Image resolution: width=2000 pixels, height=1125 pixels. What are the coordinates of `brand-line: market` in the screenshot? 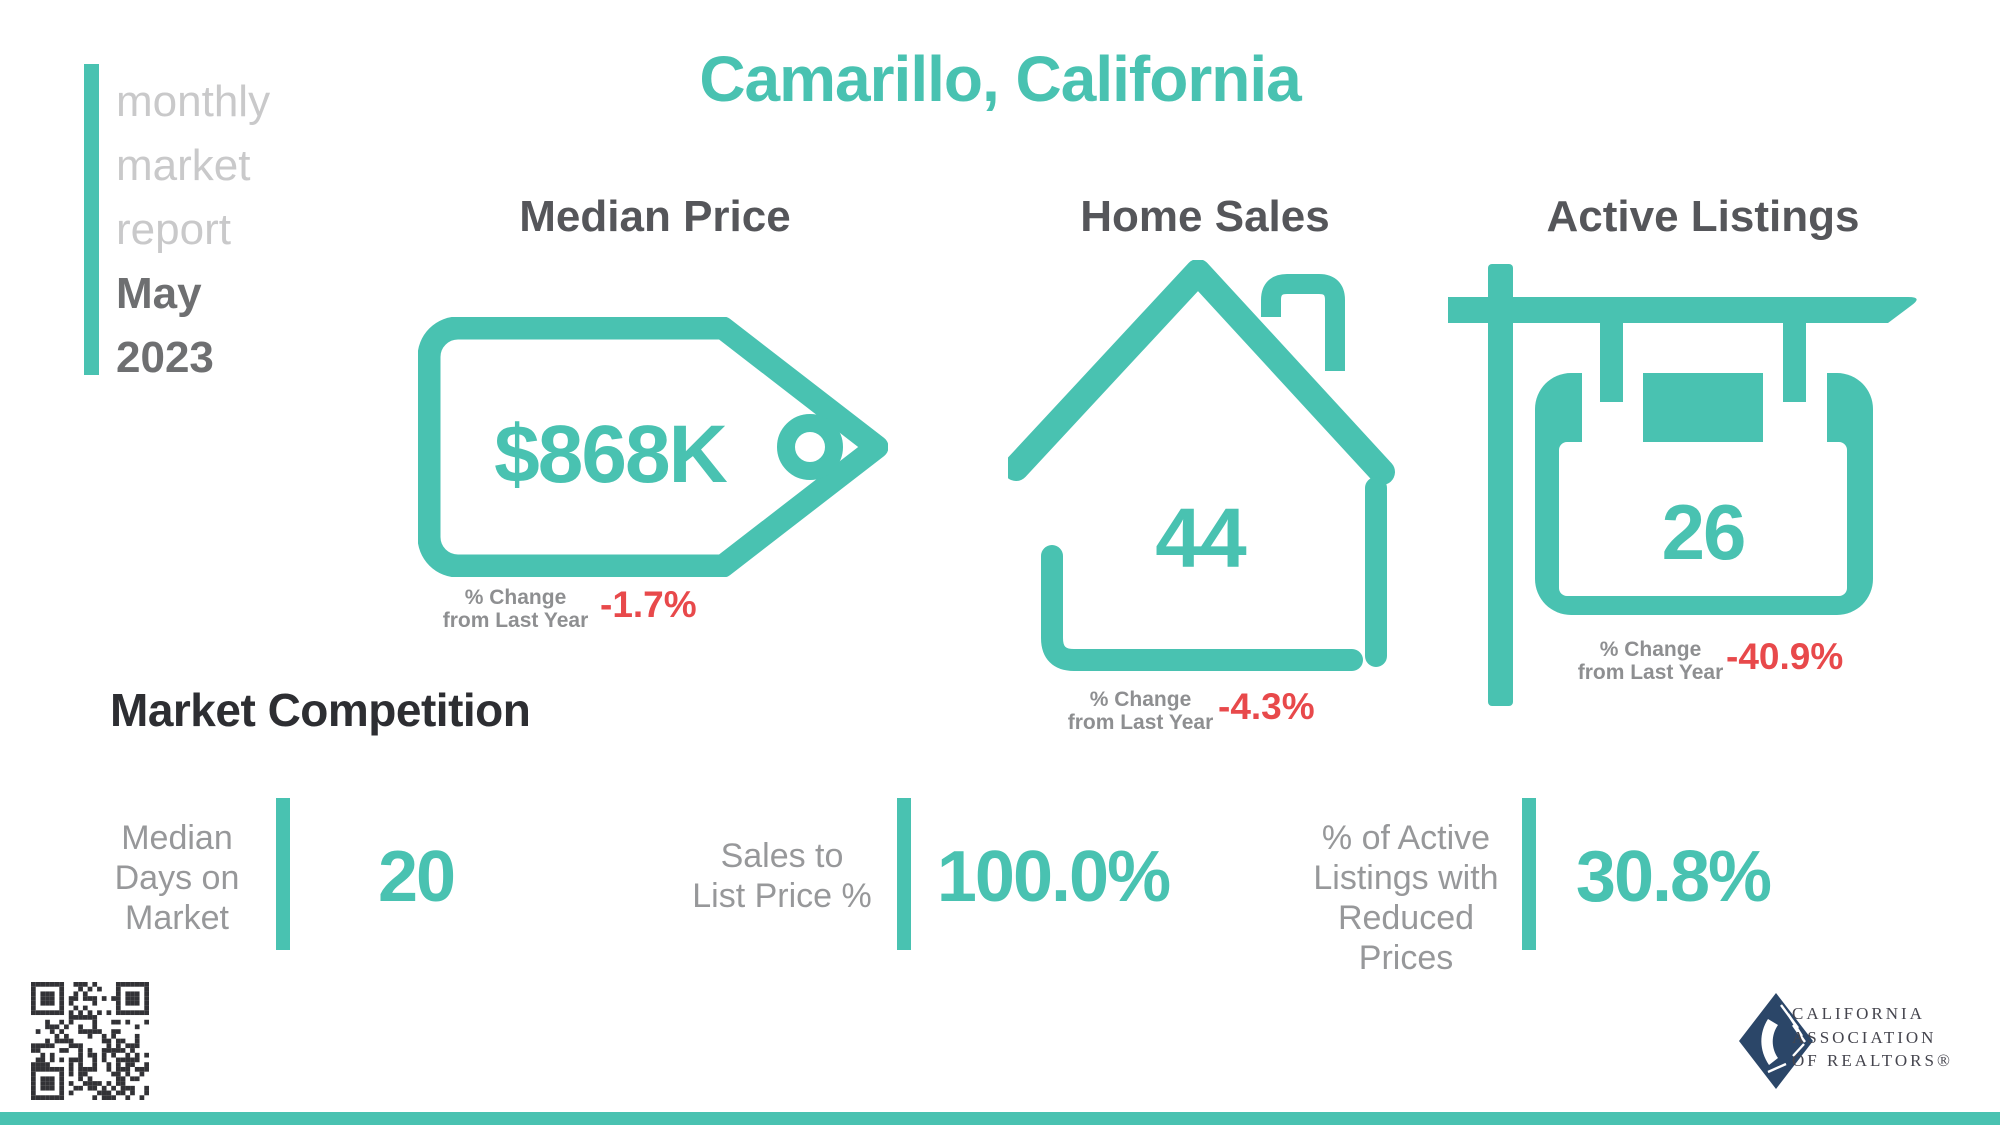 It's located at (183, 165).